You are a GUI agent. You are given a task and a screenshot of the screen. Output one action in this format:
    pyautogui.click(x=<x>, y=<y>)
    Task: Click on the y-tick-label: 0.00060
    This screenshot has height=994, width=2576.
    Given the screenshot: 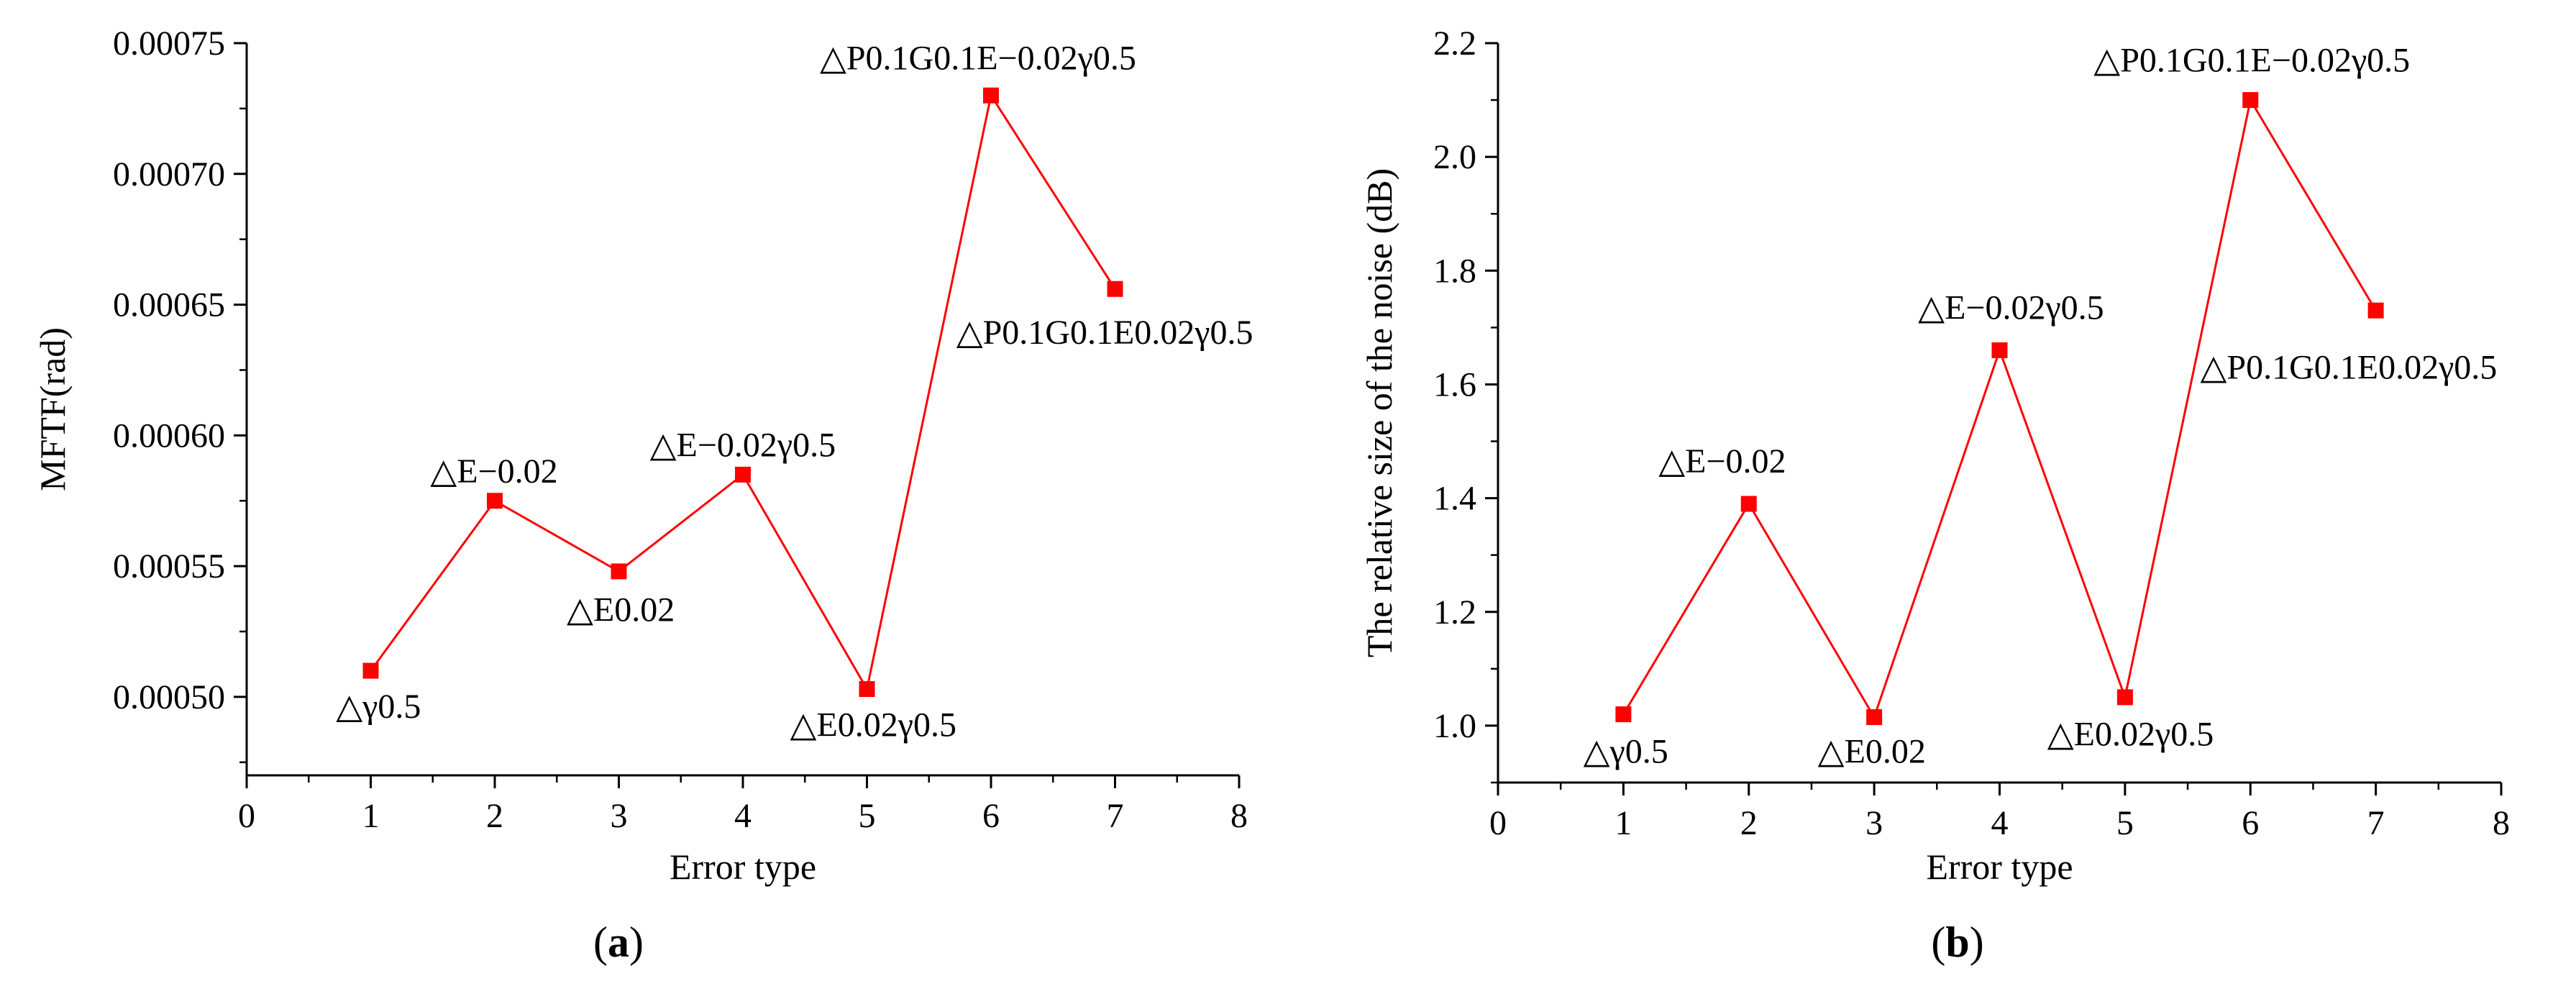 What is the action you would take?
    pyautogui.click(x=169, y=435)
    